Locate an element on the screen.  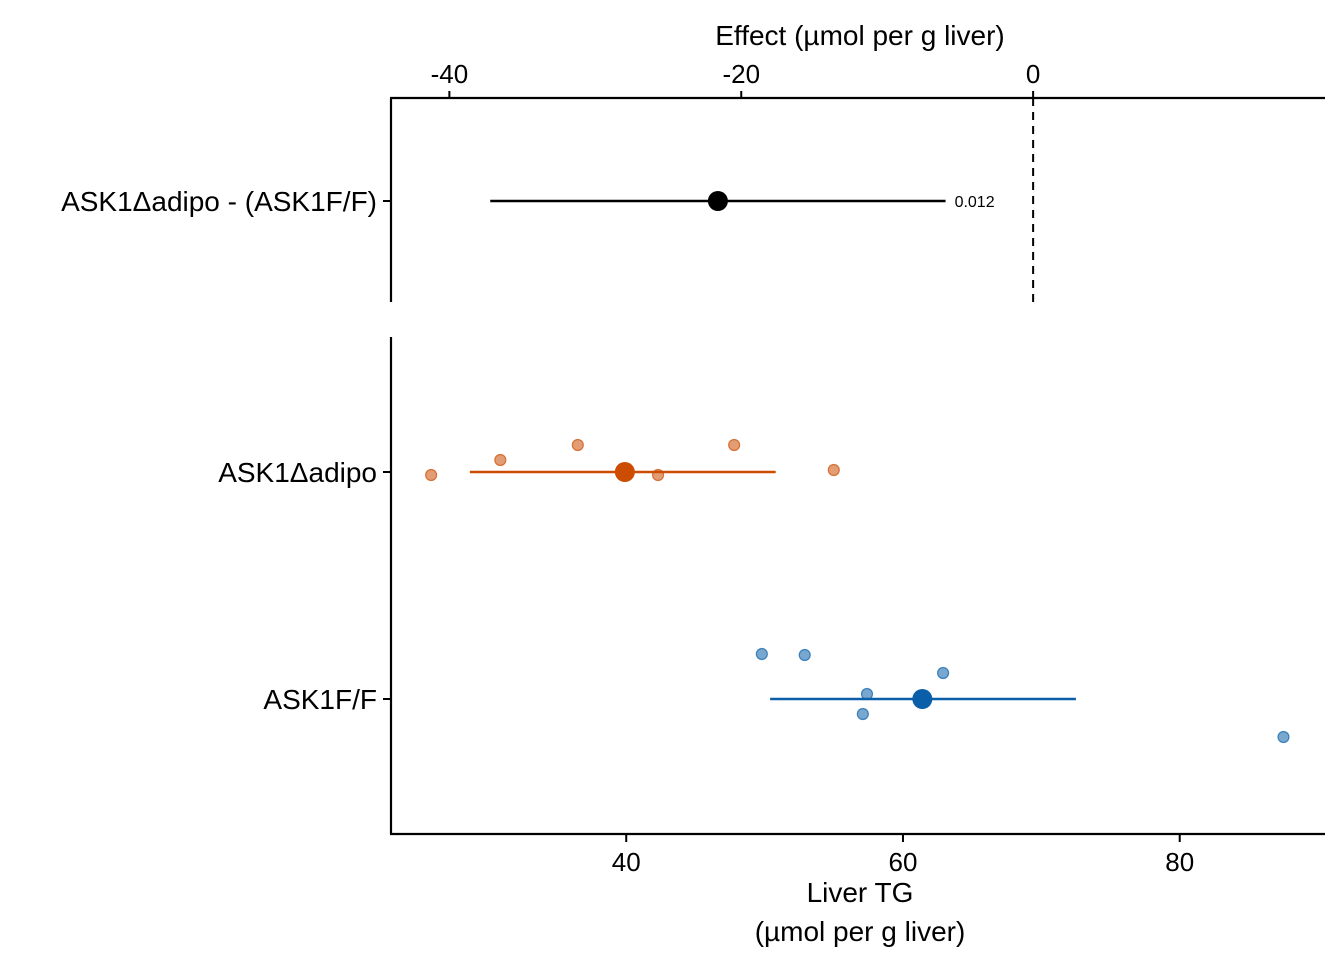
response-x-tick-label: 60 is located at coordinates (903, 862).